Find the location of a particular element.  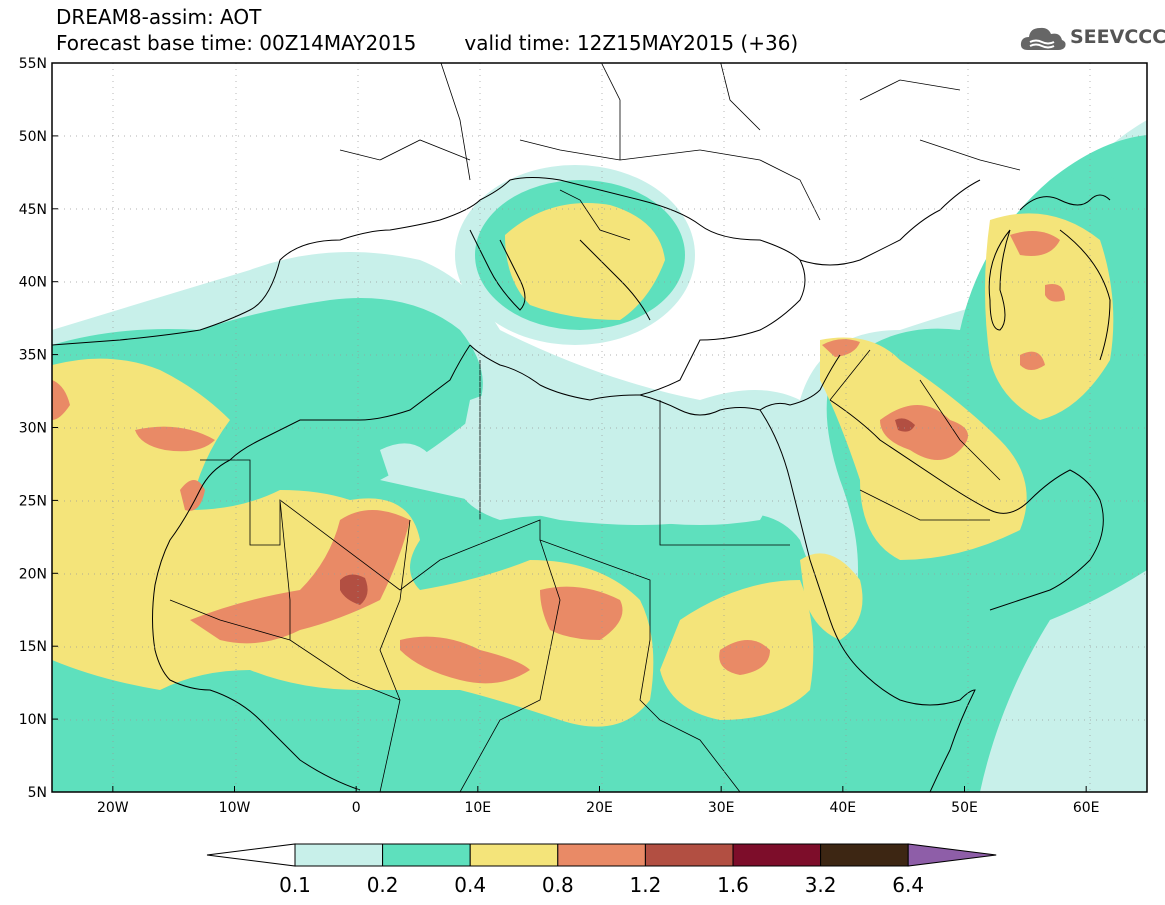

colorbar-label: 1.6 is located at coordinates (733, 885).